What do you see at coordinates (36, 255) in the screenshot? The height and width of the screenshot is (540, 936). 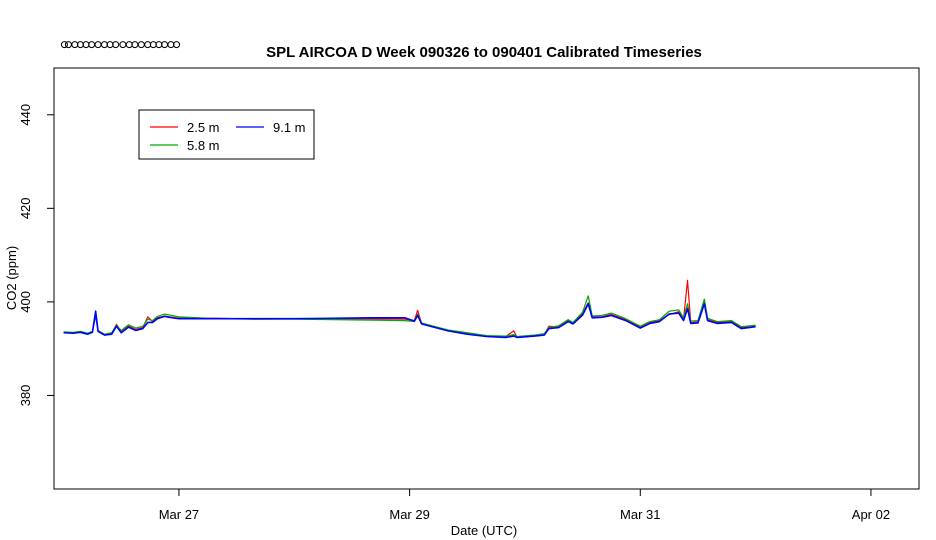 I see `y-axis: 380 400 420 440` at bounding box center [36, 255].